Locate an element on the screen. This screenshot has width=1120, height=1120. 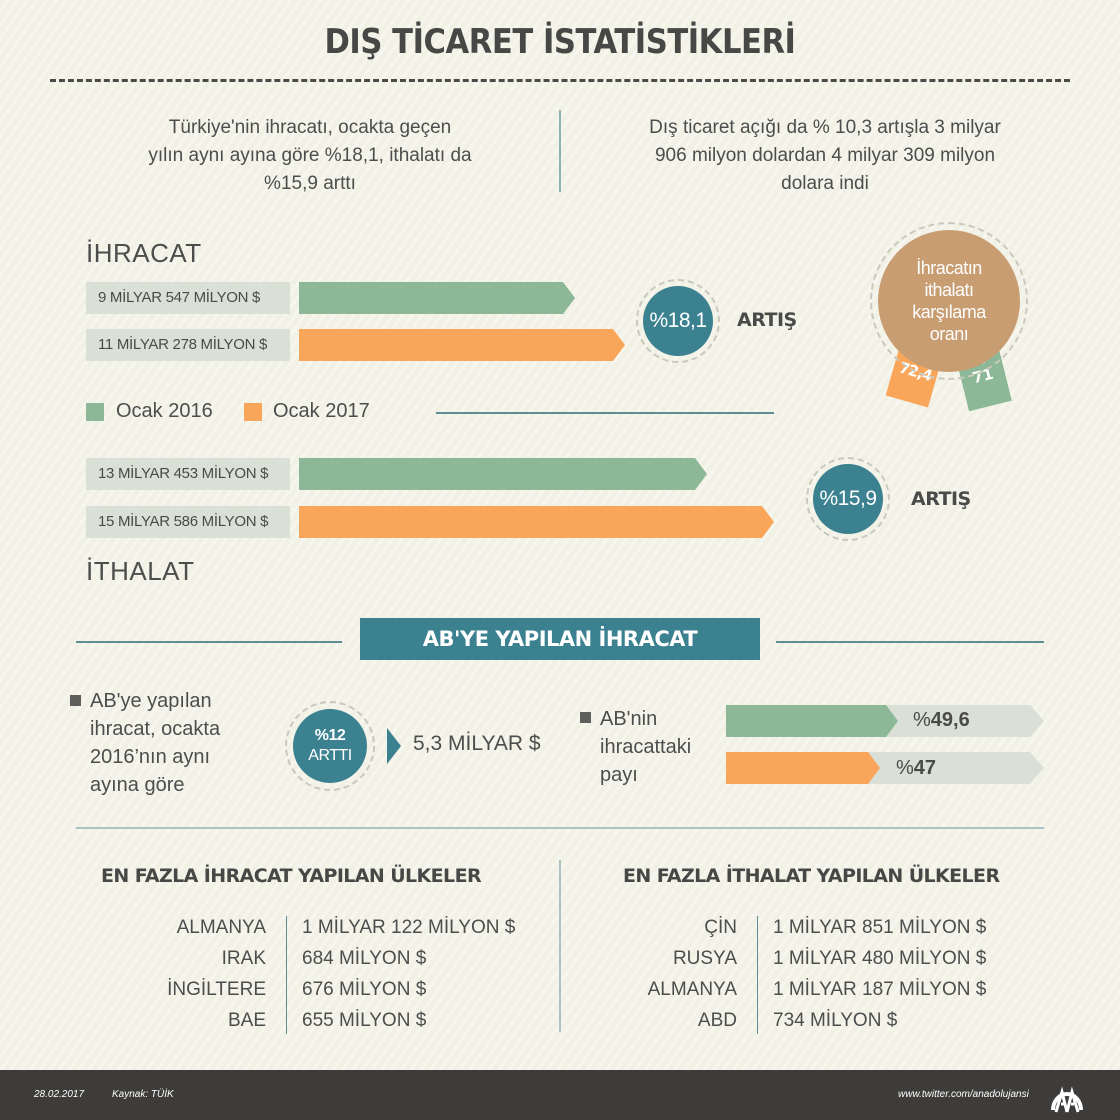
footer-url-link: www.twitter.com/anadolujansi is located at coordinates (963, 1094).